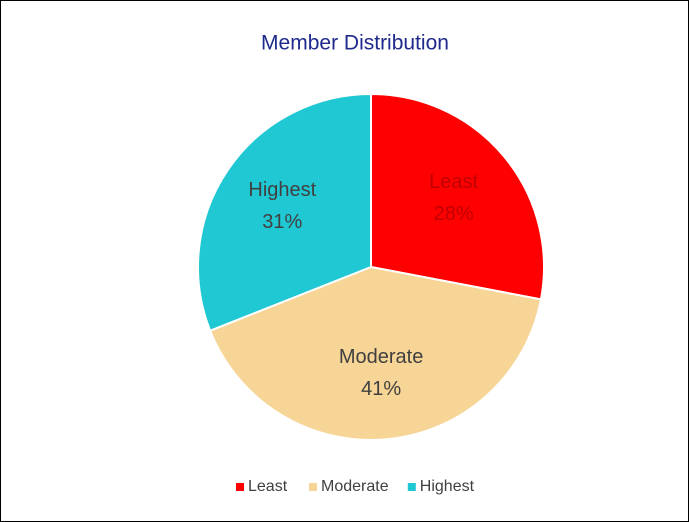 The height and width of the screenshot is (522, 689). What do you see at coordinates (282, 222) in the screenshot?
I see `slice-value-label: 31%` at bounding box center [282, 222].